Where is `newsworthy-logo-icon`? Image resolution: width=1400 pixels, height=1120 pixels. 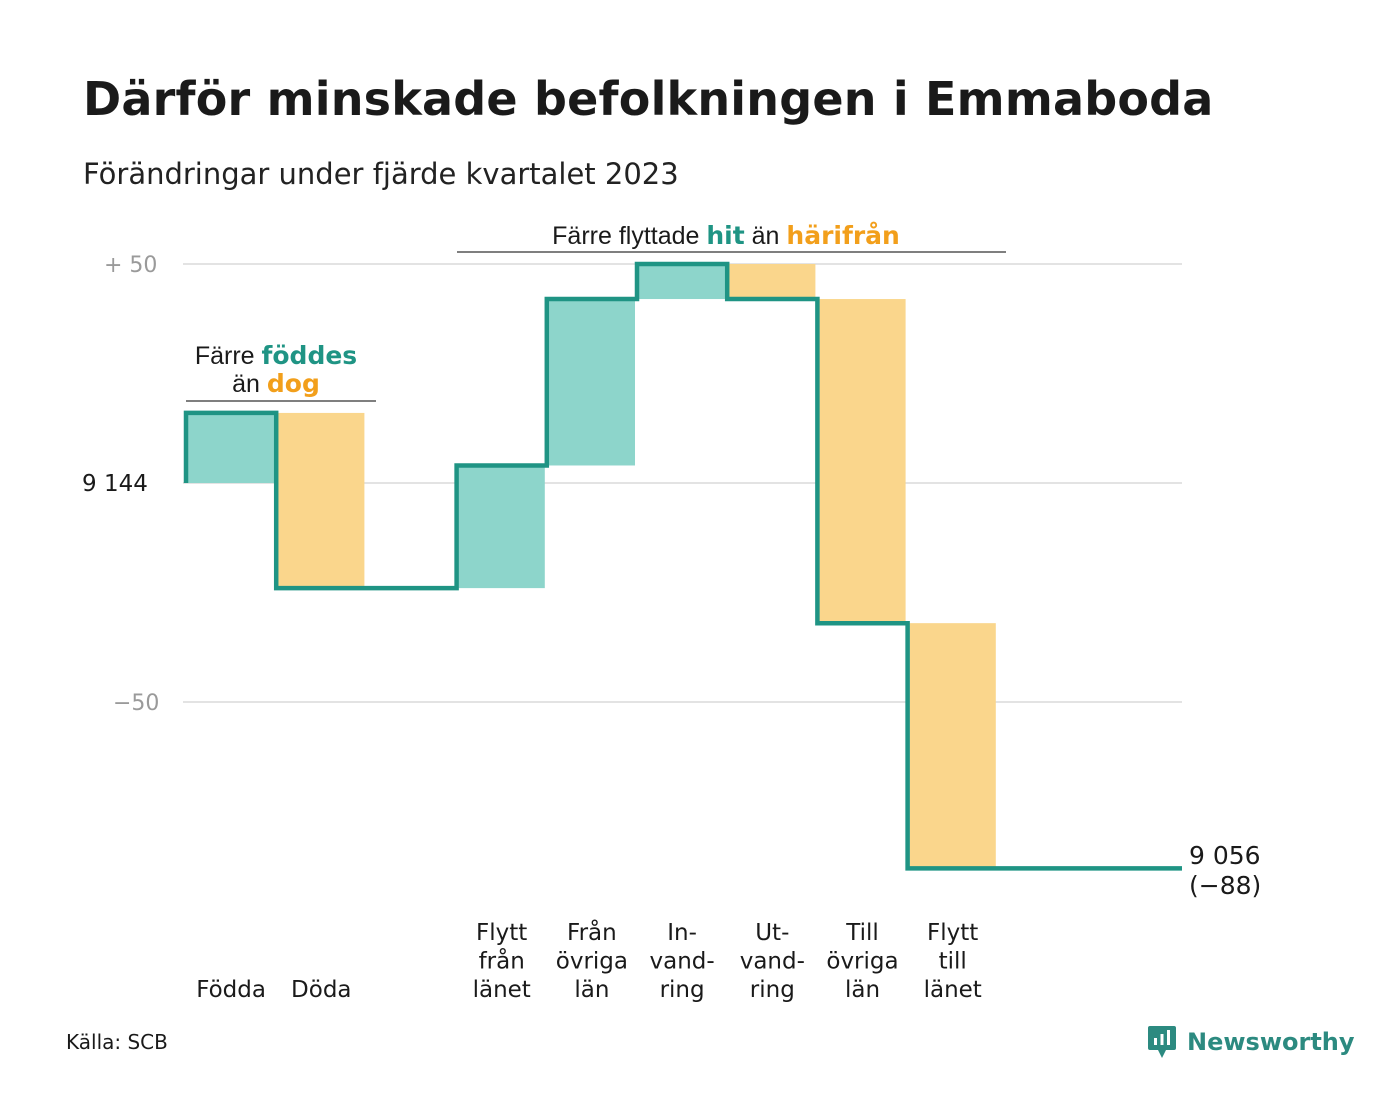 newsworthy-logo-icon is located at coordinates (1162, 1042).